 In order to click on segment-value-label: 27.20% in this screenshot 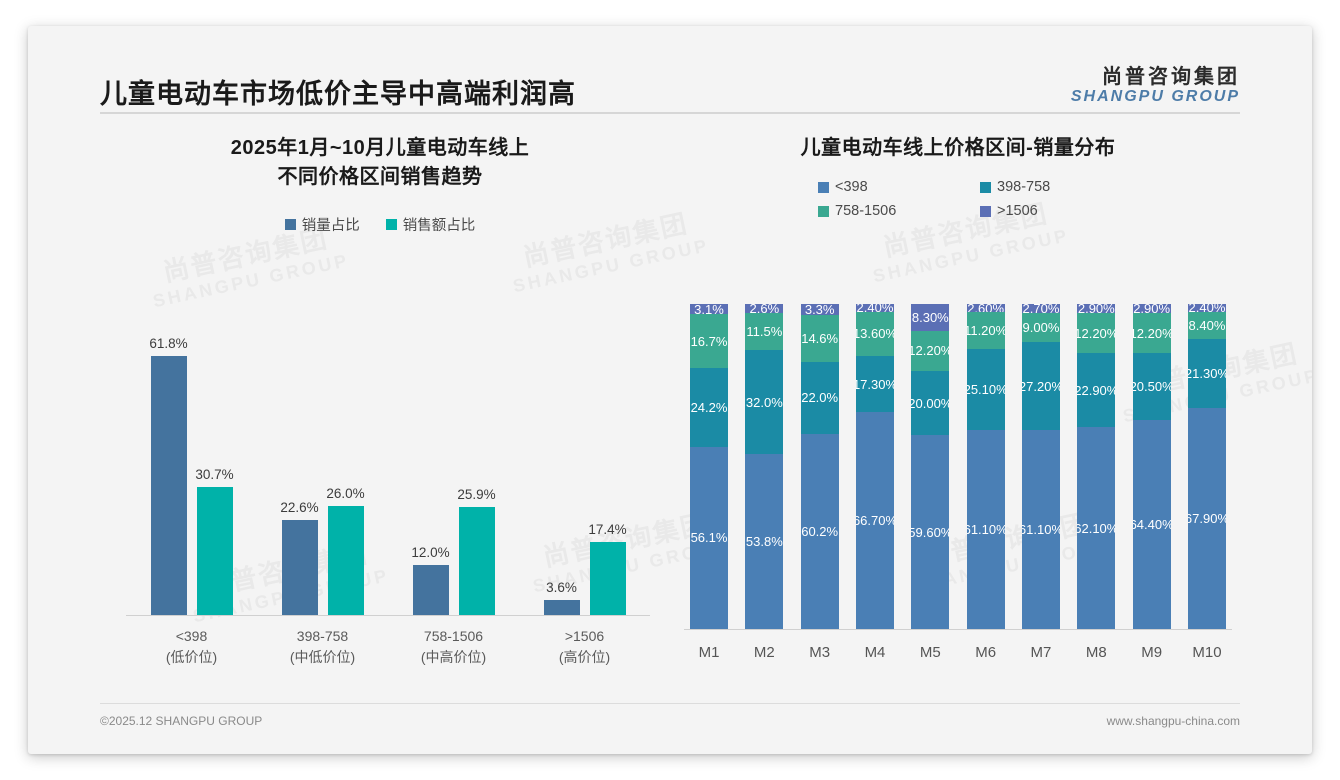, I will do `click(1040, 386)`.